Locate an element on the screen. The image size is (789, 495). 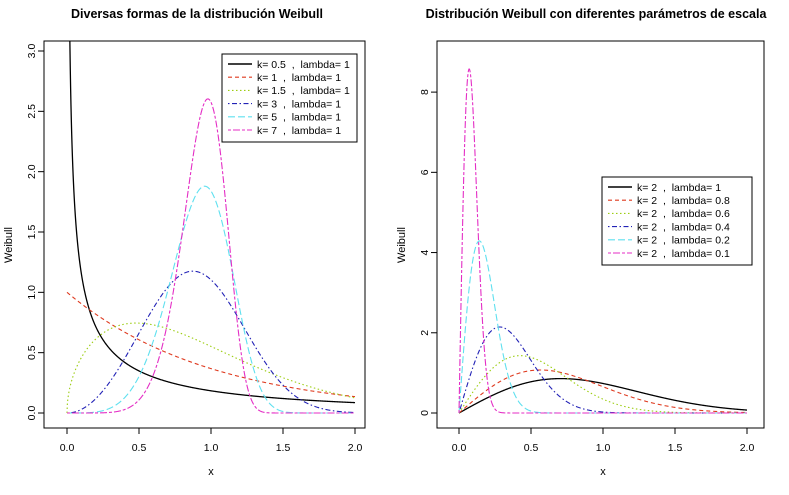
legend-entry-label: k= 7 , lambda= 1 is located at coordinates (299, 131).